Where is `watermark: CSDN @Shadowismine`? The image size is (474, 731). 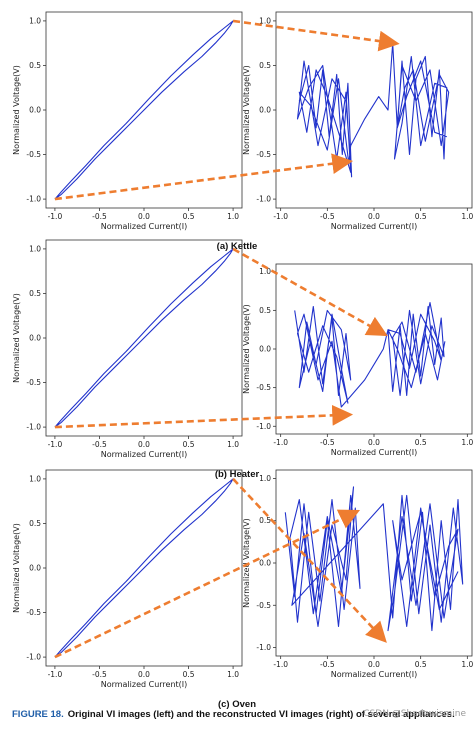 watermark: CSDN @Shadowismine is located at coordinates (414, 714).